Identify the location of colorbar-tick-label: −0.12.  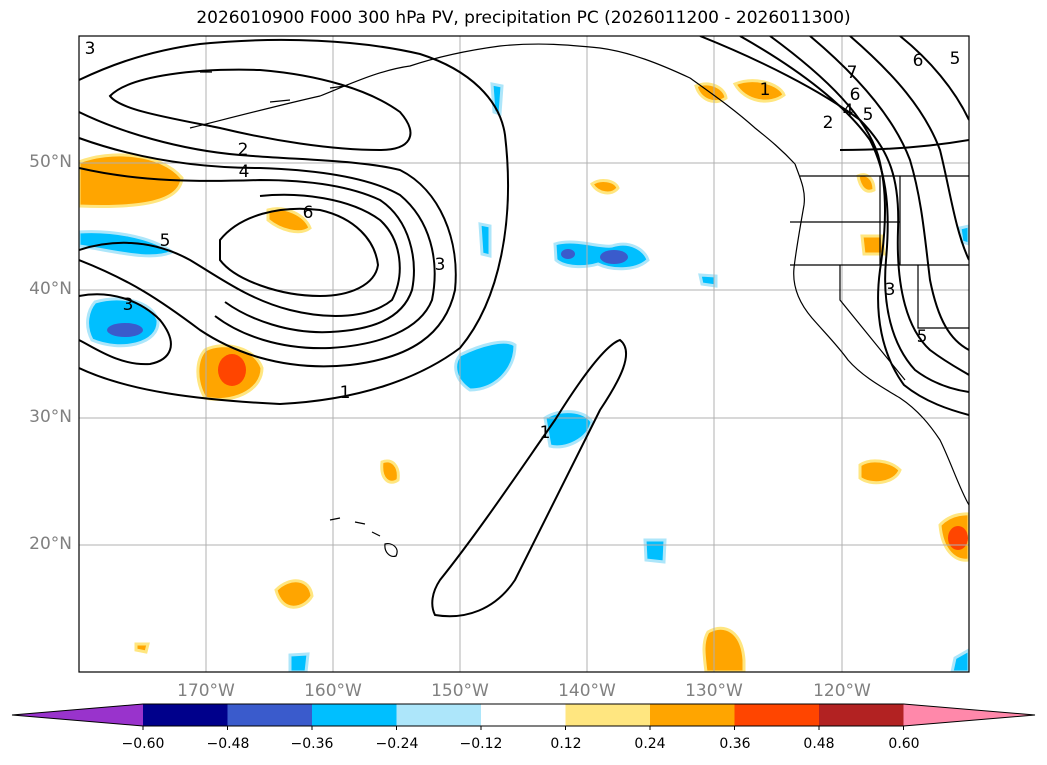
(481, 744).